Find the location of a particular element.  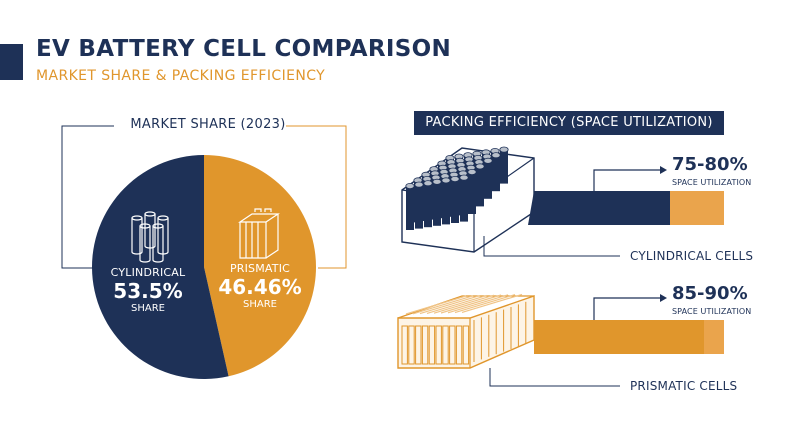

prismatic-slice-label: PRISMATIC 46.46% SHARE is located at coordinates (260, 286).